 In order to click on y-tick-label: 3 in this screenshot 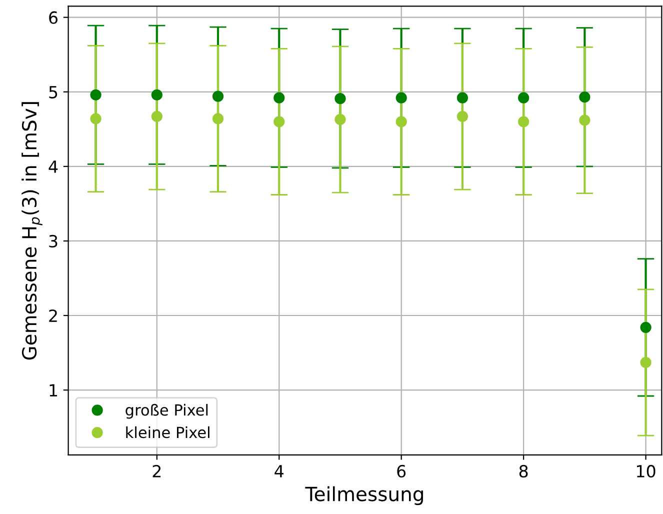, I will do `click(53, 241)`.